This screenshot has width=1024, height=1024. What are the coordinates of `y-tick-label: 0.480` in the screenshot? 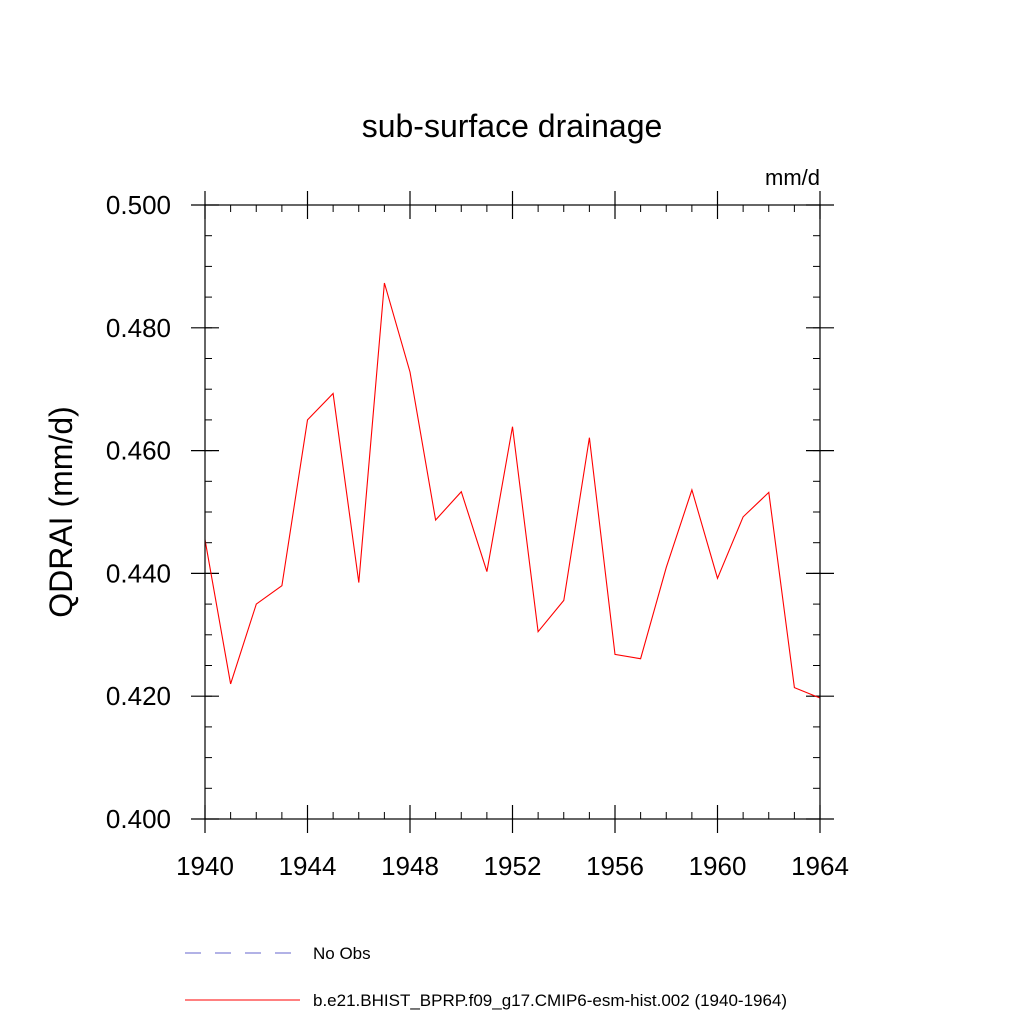 It's located at (138, 328).